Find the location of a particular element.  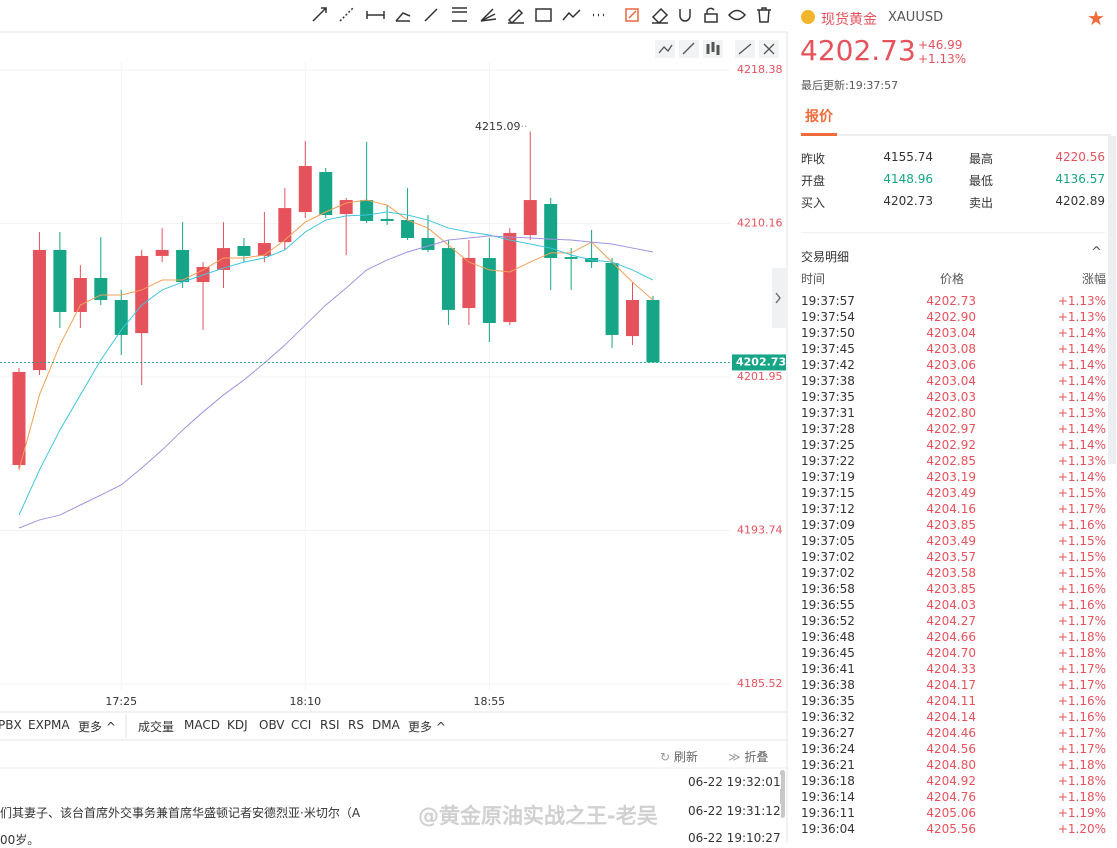

instrument-name: 现货黄金 is located at coordinates (849, 20).